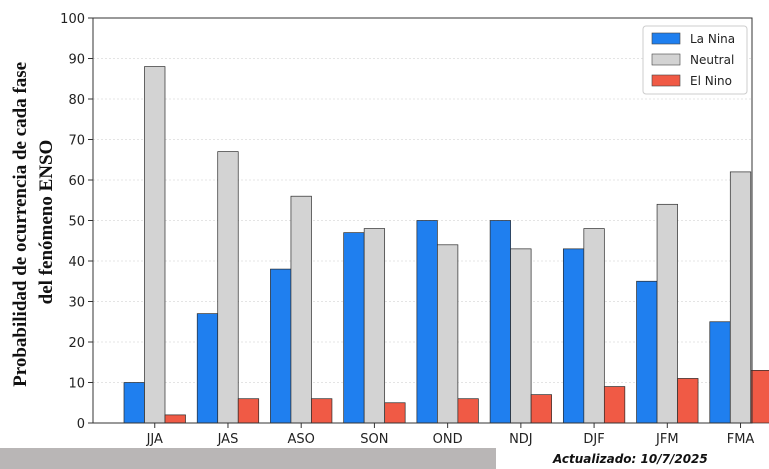 This screenshot has height=469, width=769. What do you see at coordinates (630, 459) in the screenshot?
I see `updated-date: Actualizado: 10/7/2025` at bounding box center [630, 459].